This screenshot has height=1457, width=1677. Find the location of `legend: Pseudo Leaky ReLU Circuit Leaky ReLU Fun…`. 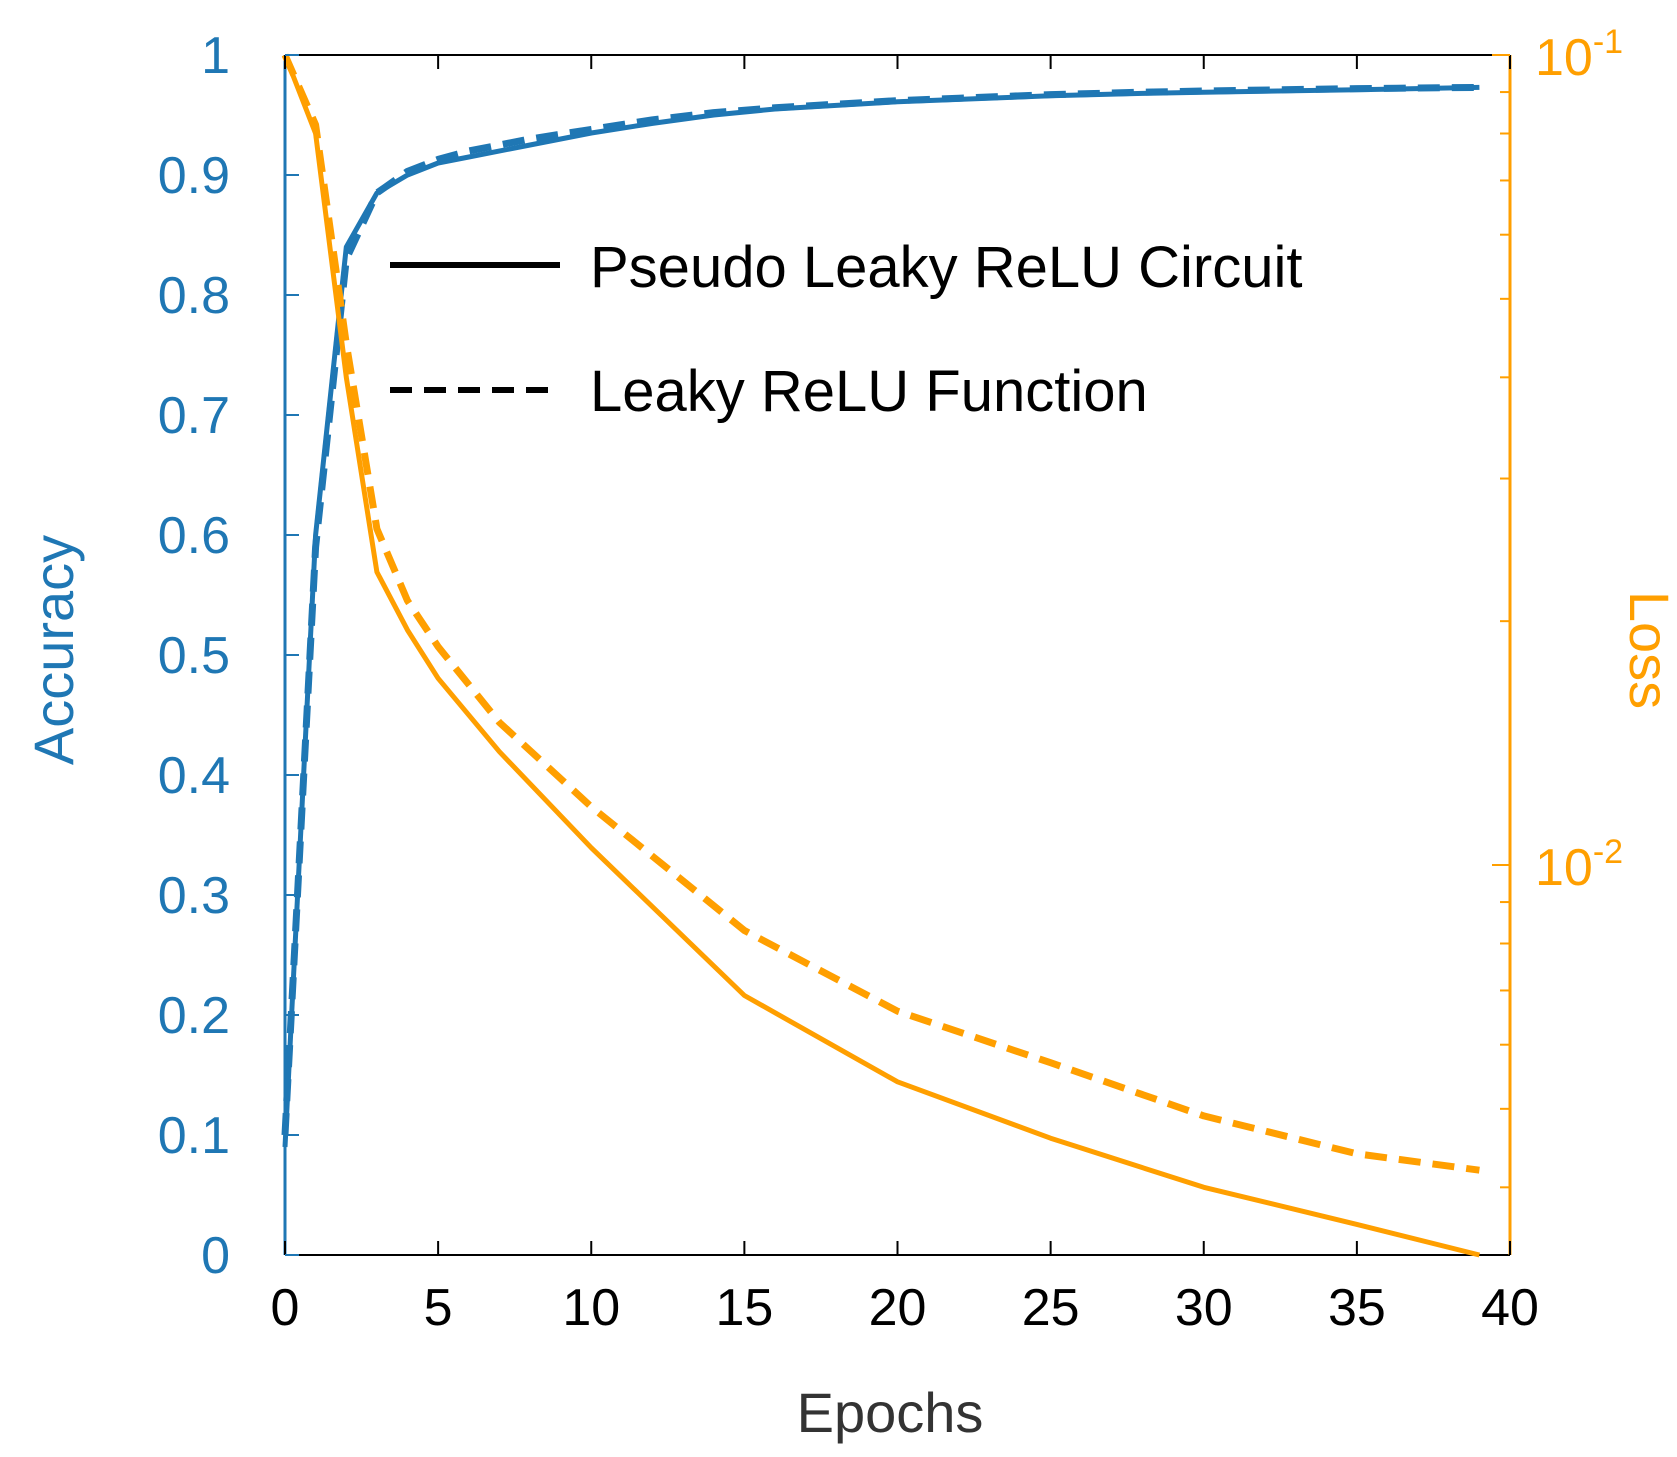

legend: Pseudo Leaky ReLU Circuit Leaky ReLU Fun… is located at coordinates (846, 329).